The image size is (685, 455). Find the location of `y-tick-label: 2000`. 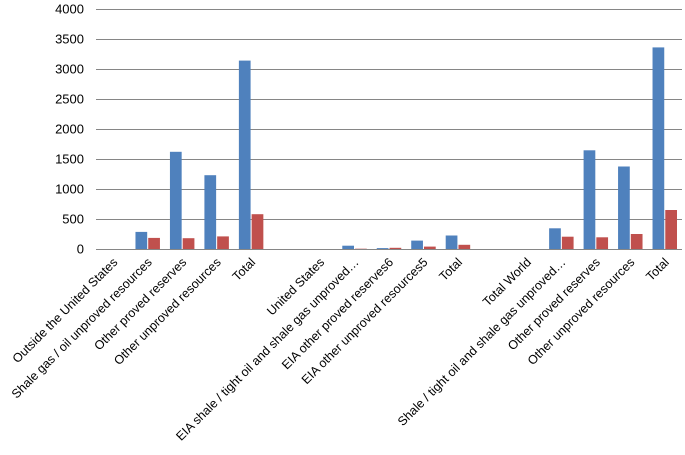

y-tick-label: 2000 is located at coordinates (69, 129).